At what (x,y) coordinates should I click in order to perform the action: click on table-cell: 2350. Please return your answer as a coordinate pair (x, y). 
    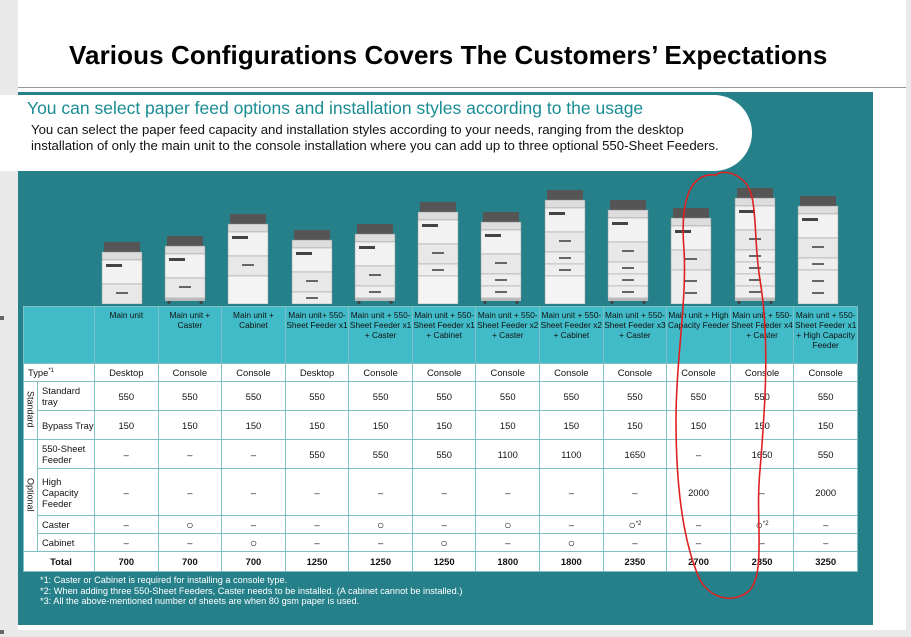
    Looking at the image, I should click on (762, 561).